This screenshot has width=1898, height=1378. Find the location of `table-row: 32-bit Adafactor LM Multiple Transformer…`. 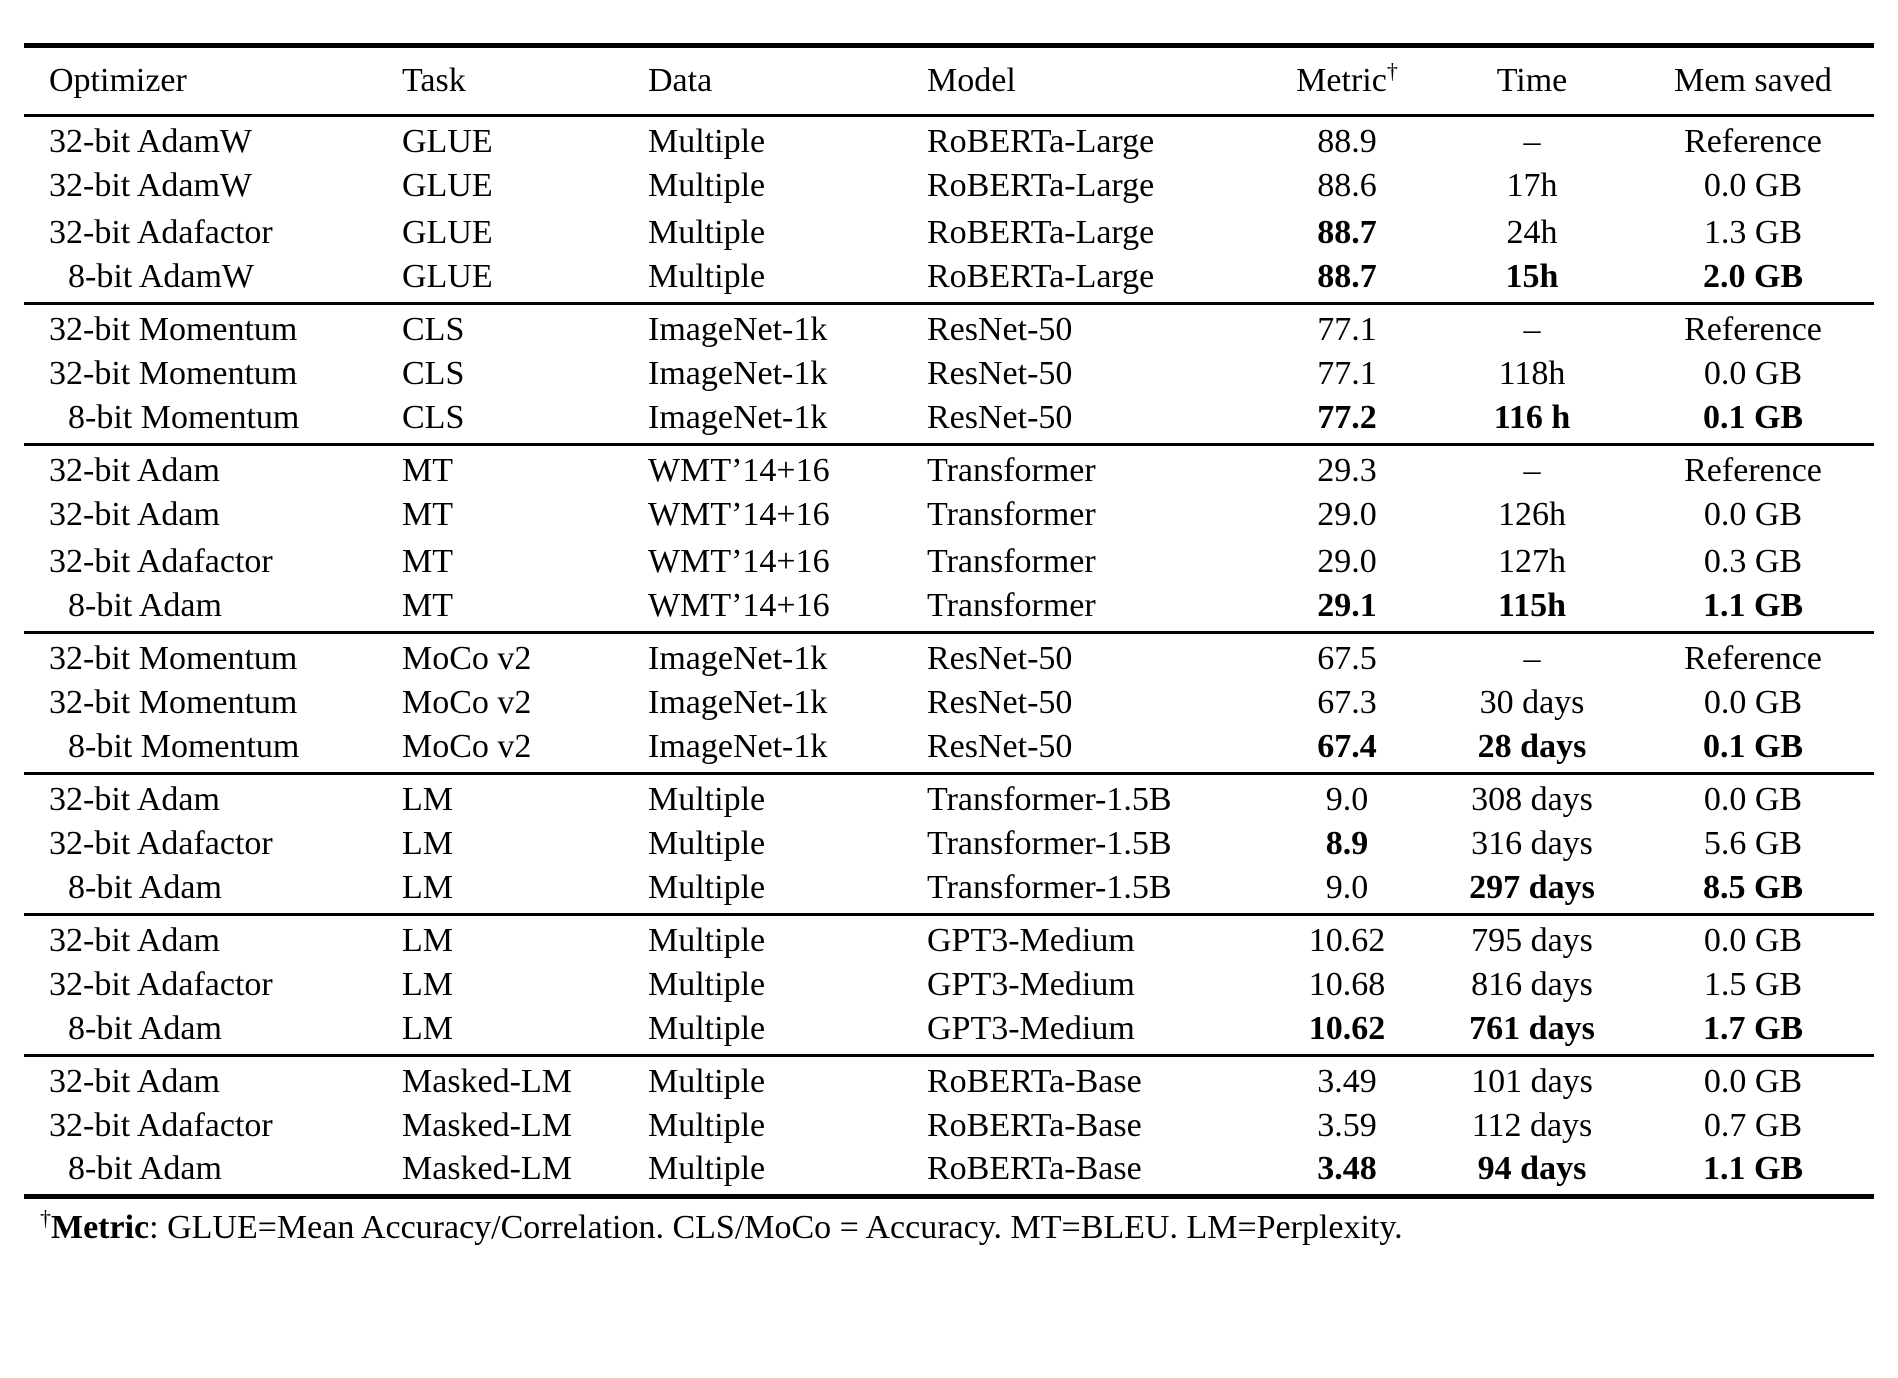

table-row: 32-bit Adafactor LM Multiple Transformer… is located at coordinates (949, 844).